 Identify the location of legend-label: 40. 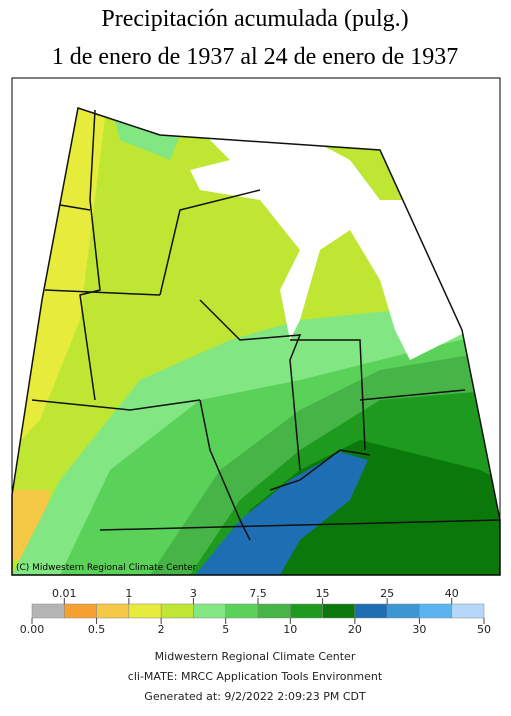
(452, 593).